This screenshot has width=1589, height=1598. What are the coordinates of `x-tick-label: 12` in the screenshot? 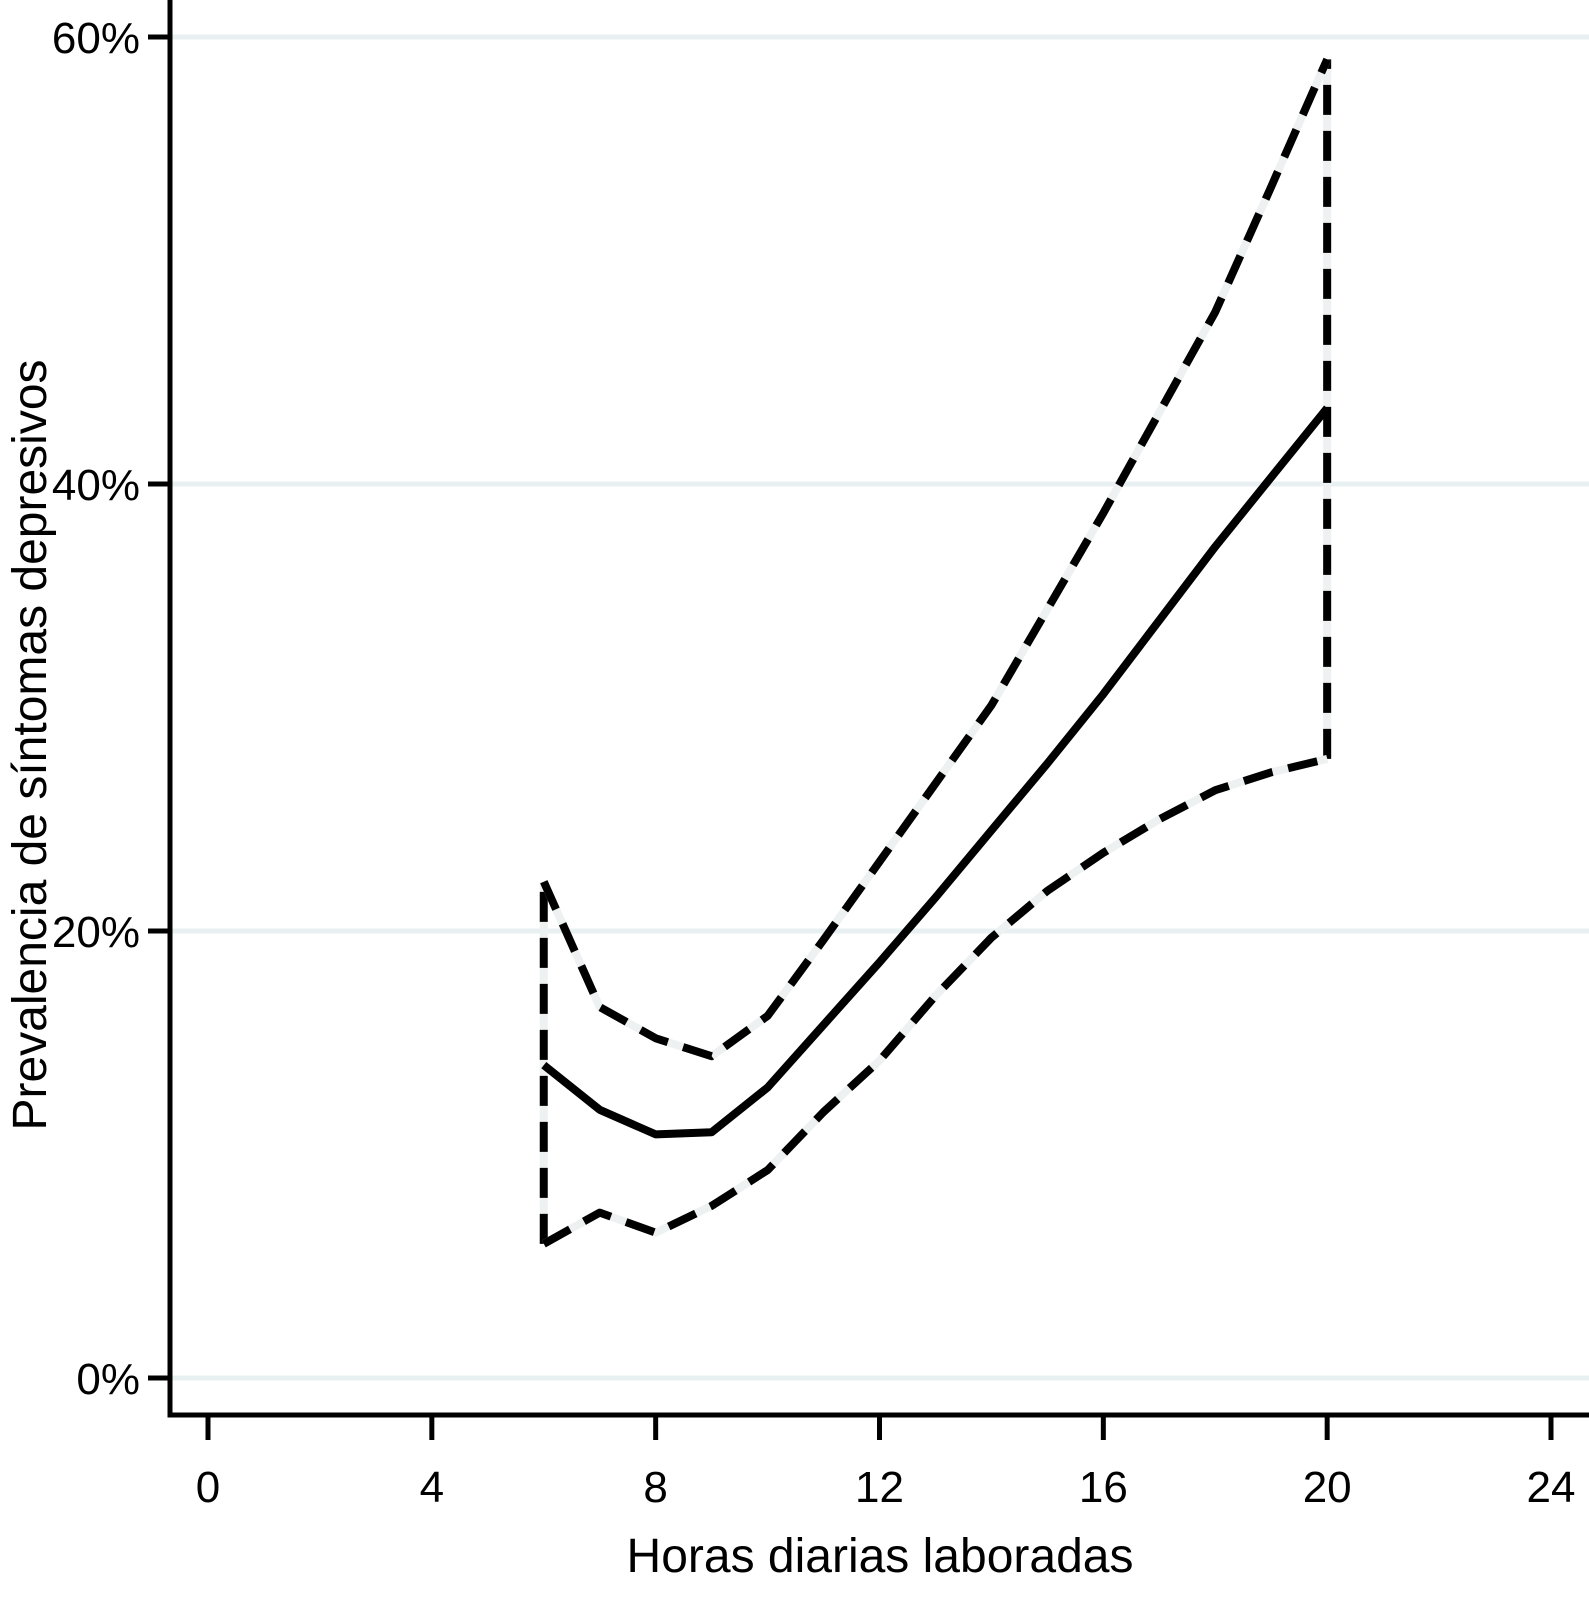 It's located at (879, 1487).